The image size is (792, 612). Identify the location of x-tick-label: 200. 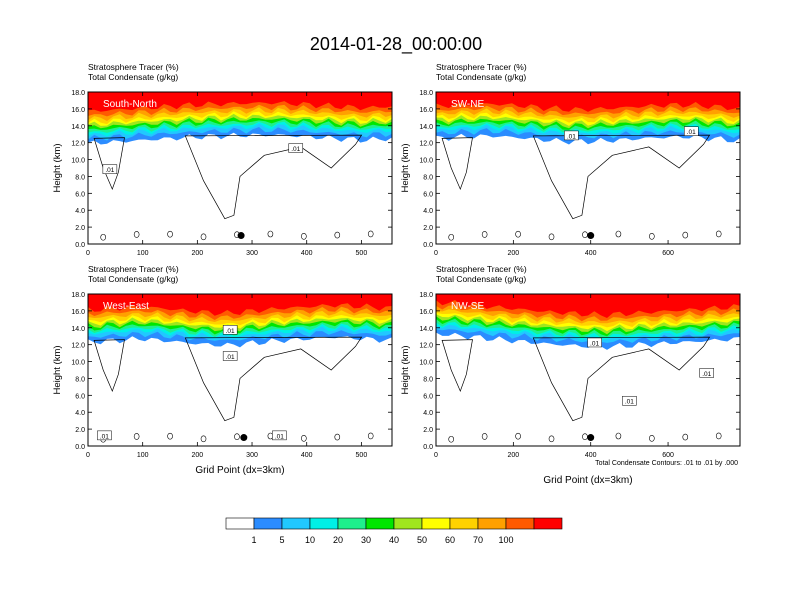
(198, 253).